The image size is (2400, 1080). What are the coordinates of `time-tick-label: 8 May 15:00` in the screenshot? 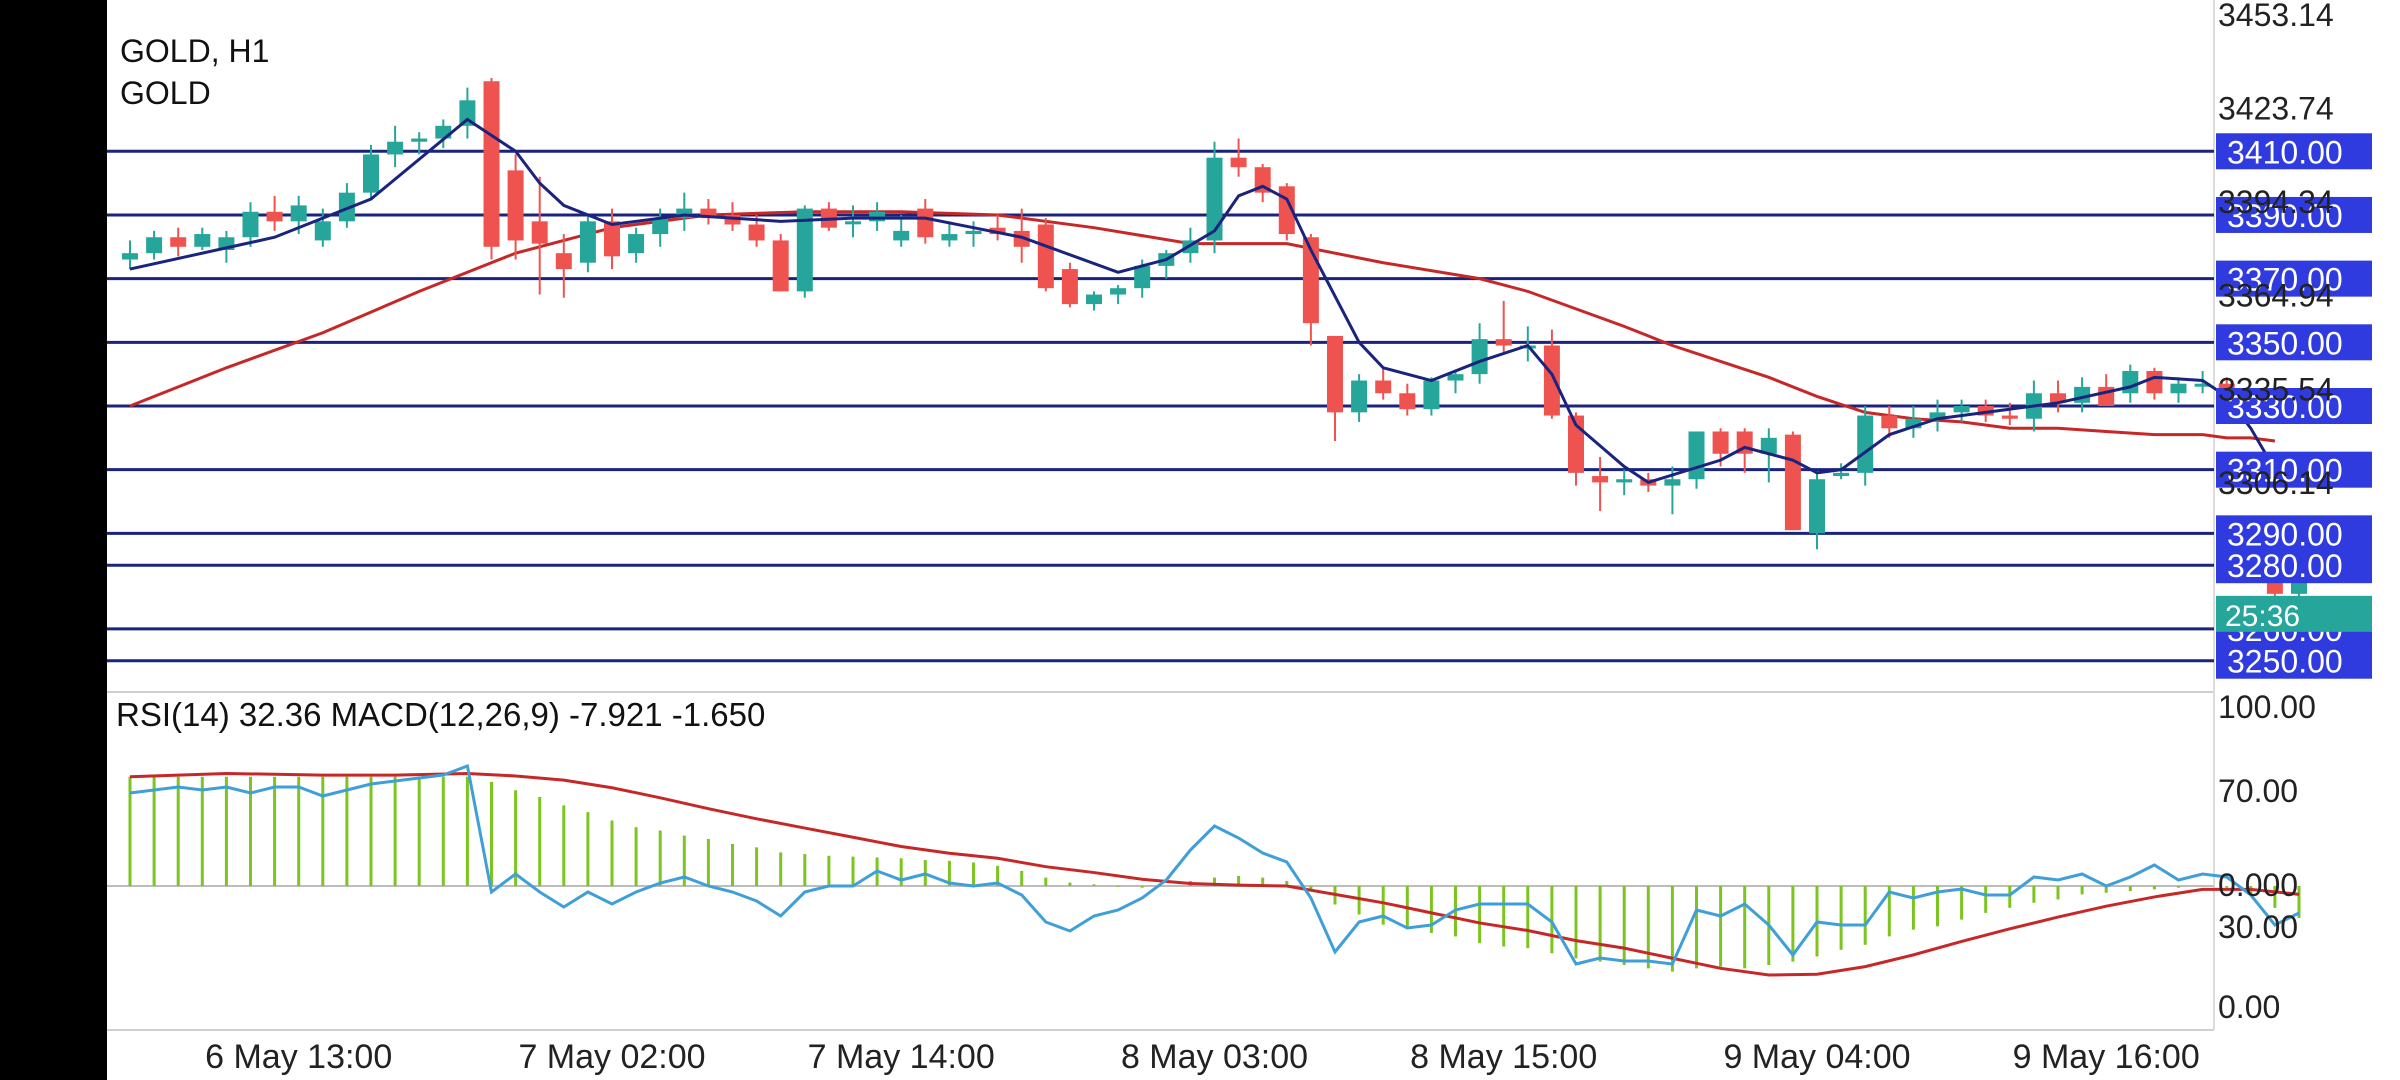 It's located at (1503, 1057).